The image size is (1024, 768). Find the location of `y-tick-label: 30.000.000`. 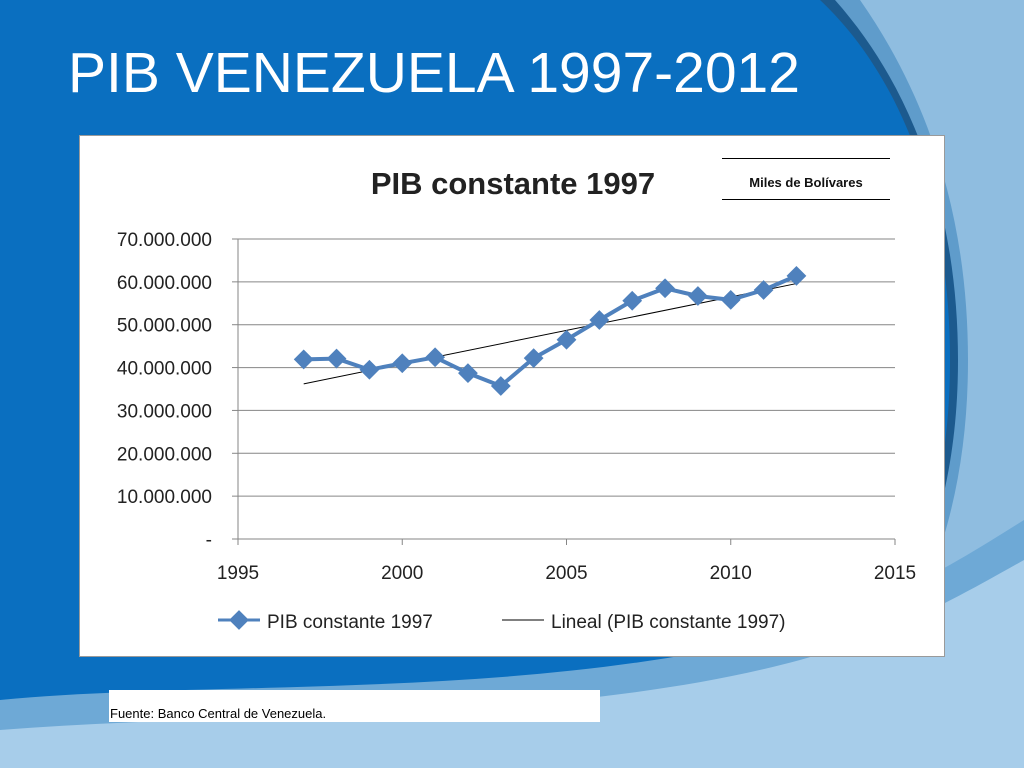

y-tick-label: 30.000.000 is located at coordinates (164, 411).